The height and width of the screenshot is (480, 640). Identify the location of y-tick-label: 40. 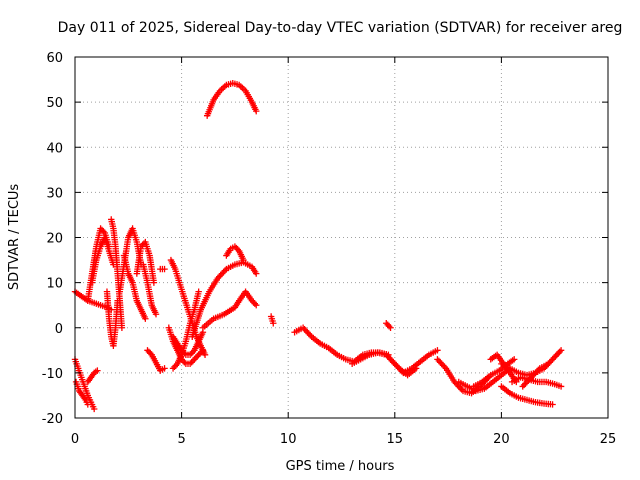
(54, 148).